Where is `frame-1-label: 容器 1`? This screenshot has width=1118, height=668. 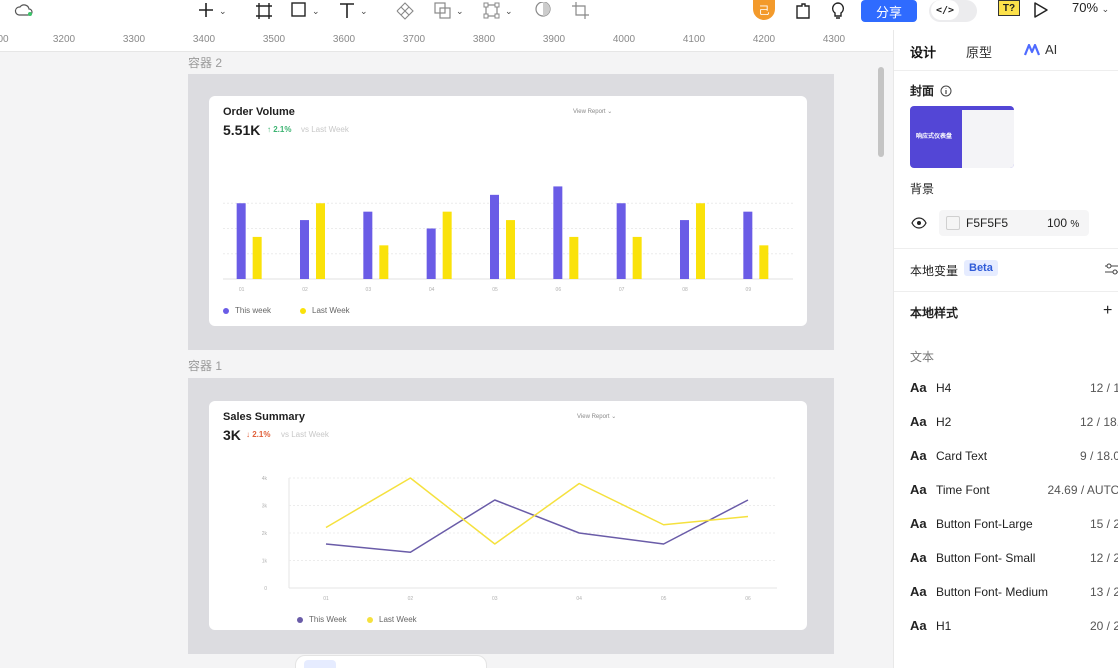 frame-1-label: 容器 1 is located at coordinates (205, 366).